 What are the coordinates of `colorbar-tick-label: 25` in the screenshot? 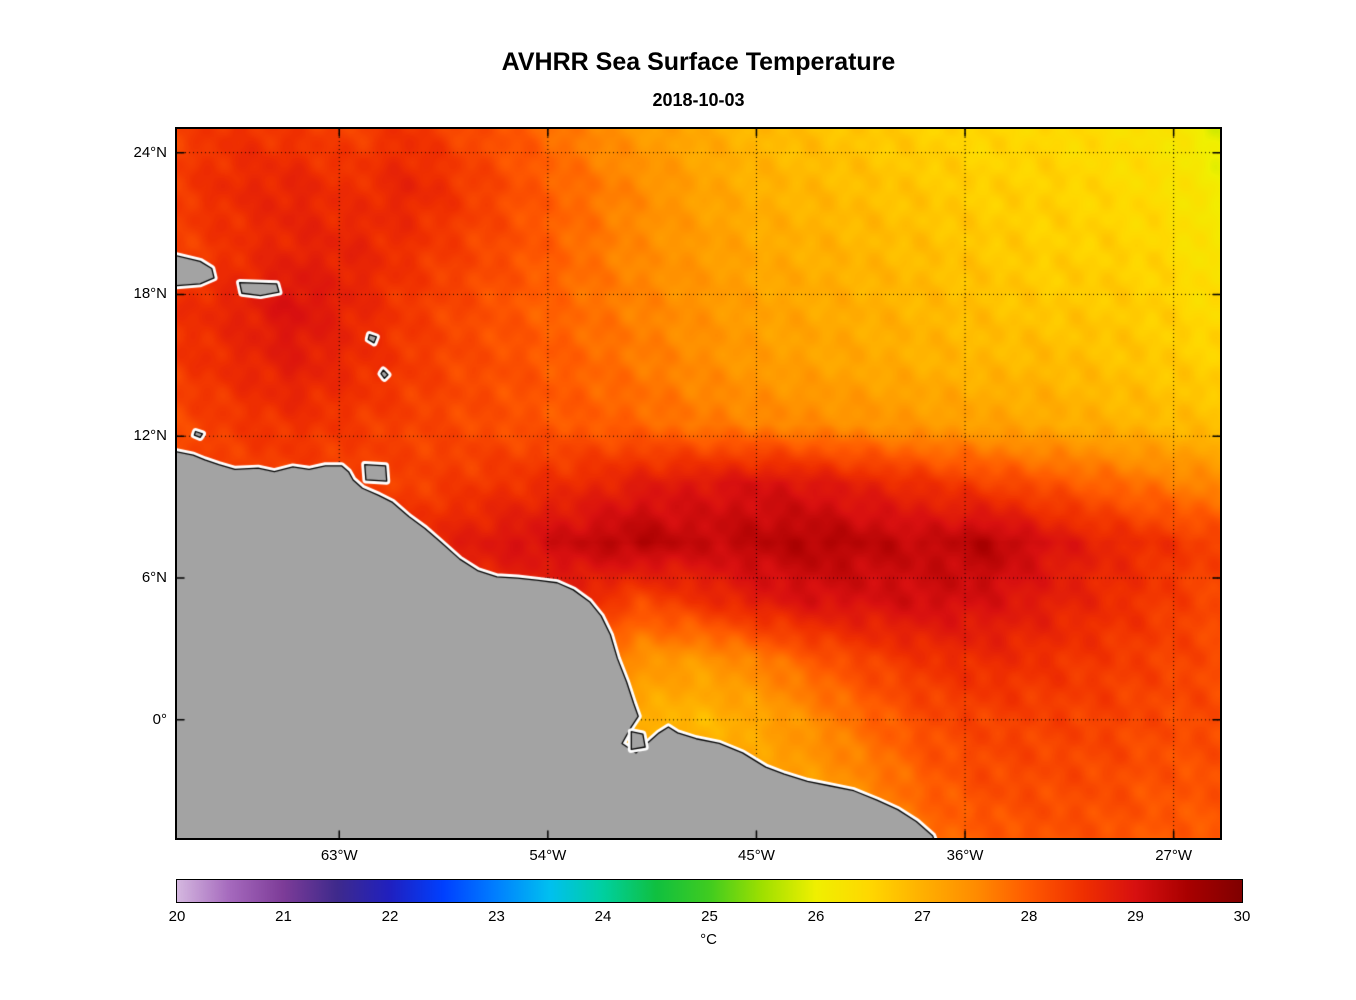 It's located at (709, 916).